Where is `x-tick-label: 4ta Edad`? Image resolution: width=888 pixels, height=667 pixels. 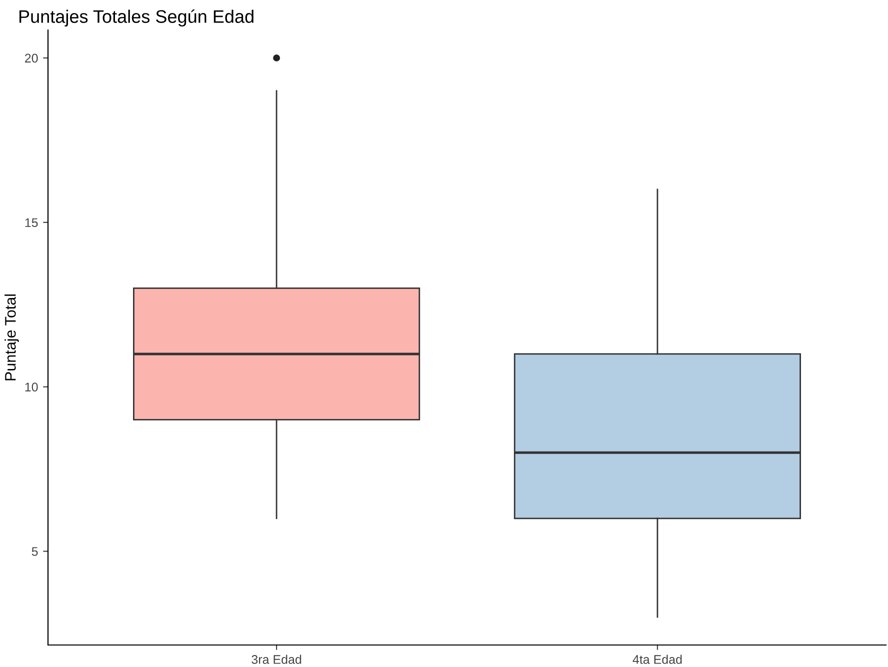
x-tick-label: 4ta Edad is located at coordinates (657, 659).